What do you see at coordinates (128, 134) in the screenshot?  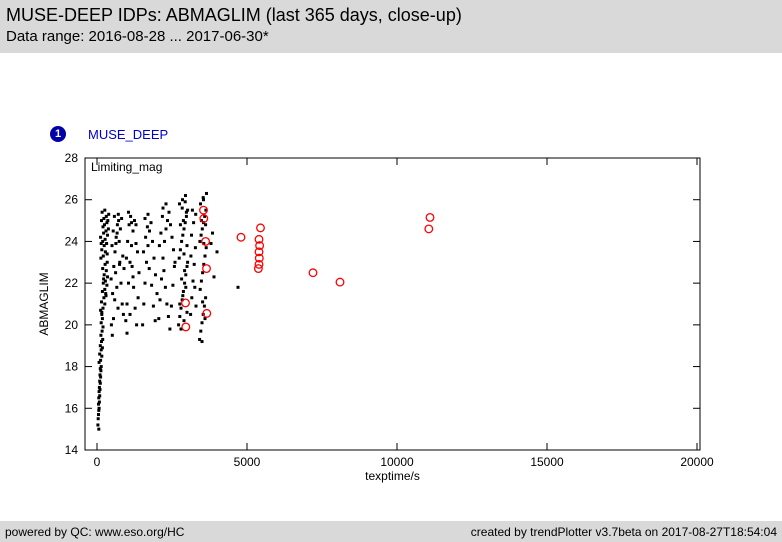 I see `legend-label-muse-deep: MUSE_DEEP` at bounding box center [128, 134].